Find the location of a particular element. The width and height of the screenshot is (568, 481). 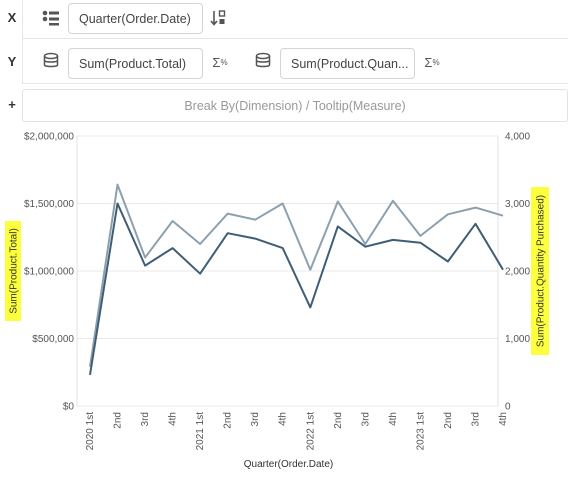

dimension-list-icon is located at coordinates (51, 18).